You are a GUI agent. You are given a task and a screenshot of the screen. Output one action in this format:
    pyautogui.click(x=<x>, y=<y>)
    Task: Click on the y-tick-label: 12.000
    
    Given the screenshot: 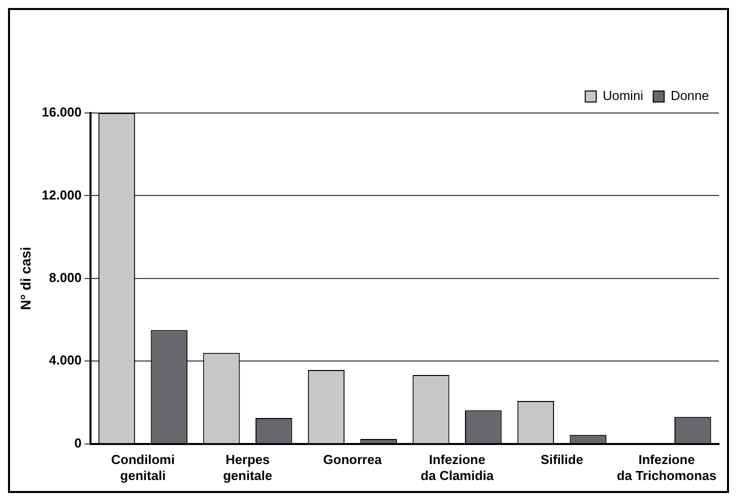 What is the action you would take?
    pyautogui.click(x=62, y=194)
    